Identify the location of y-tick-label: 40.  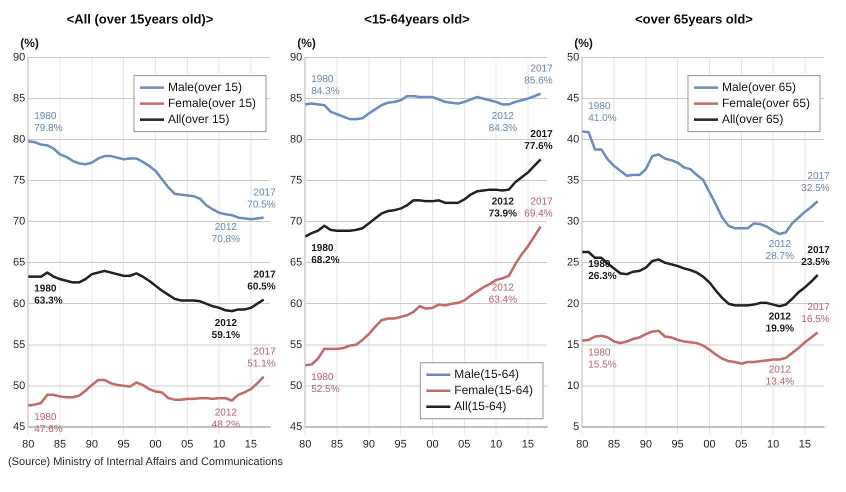
(573, 140).